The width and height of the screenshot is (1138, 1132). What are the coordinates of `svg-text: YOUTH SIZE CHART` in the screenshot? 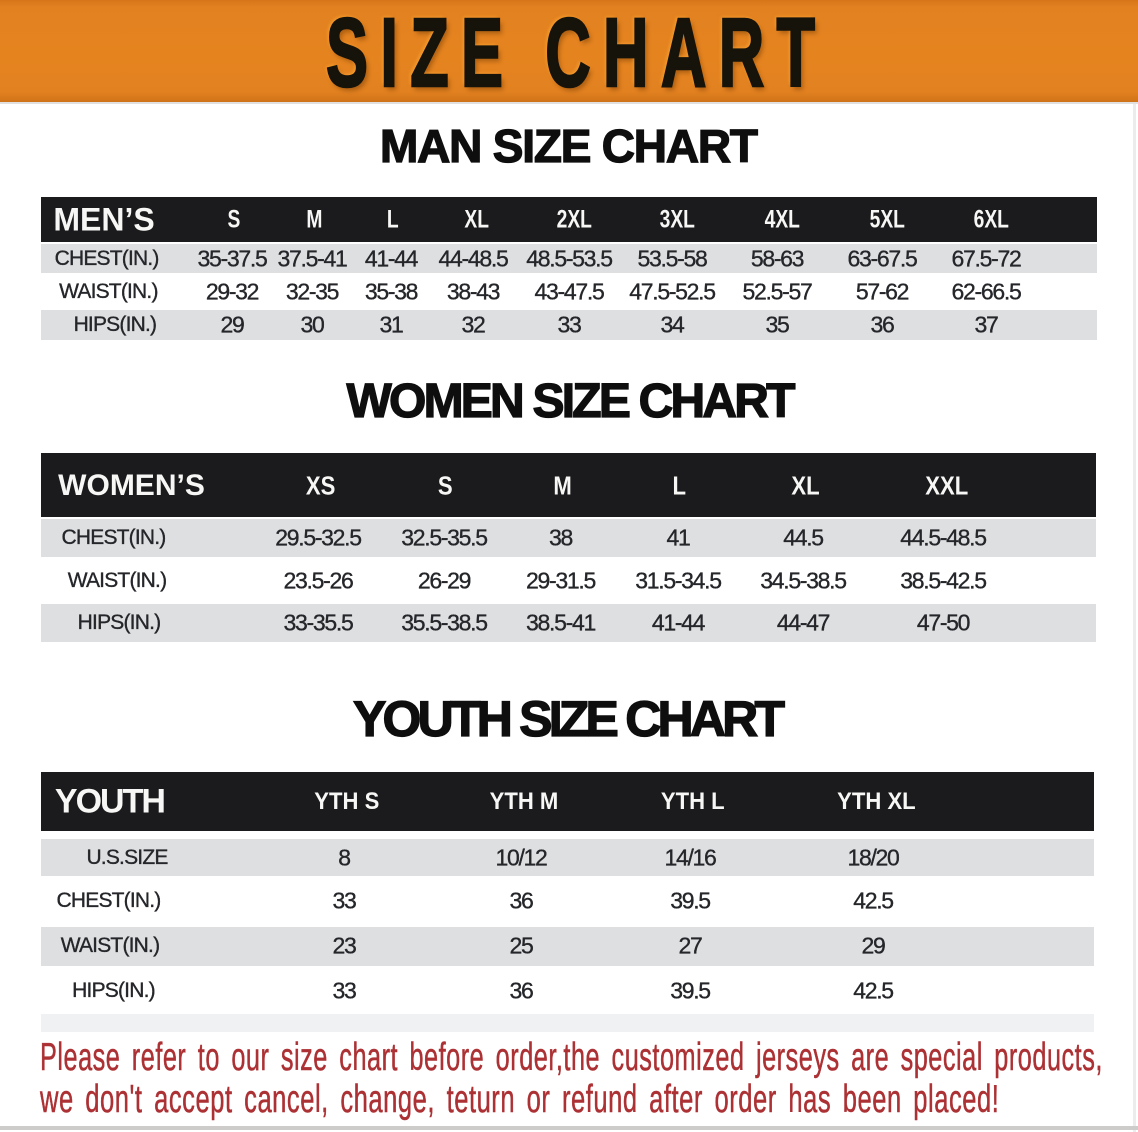 It's located at (569, 719).